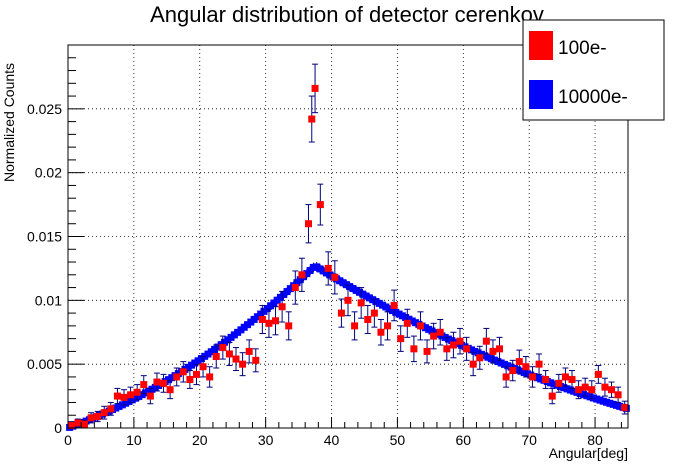 The image size is (698, 476). I want to click on x-tick-label: 20, so click(200, 440).